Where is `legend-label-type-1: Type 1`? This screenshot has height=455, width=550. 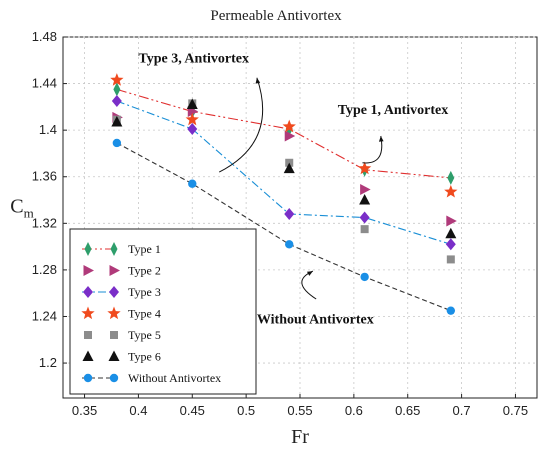
legend-label-type-1: Type 1 is located at coordinates (144, 249).